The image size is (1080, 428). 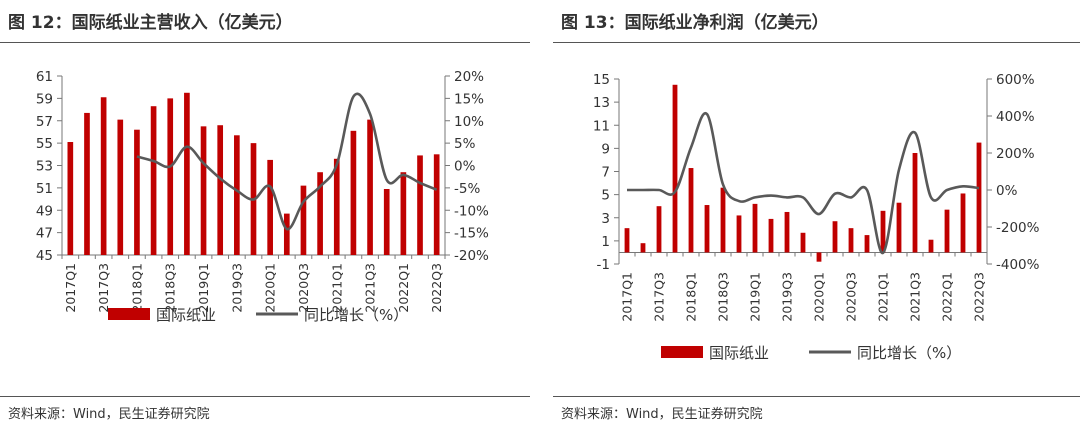 What do you see at coordinates (44, 211) in the screenshot?
I see `y-tick-label: 49` at bounding box center [44, 211].